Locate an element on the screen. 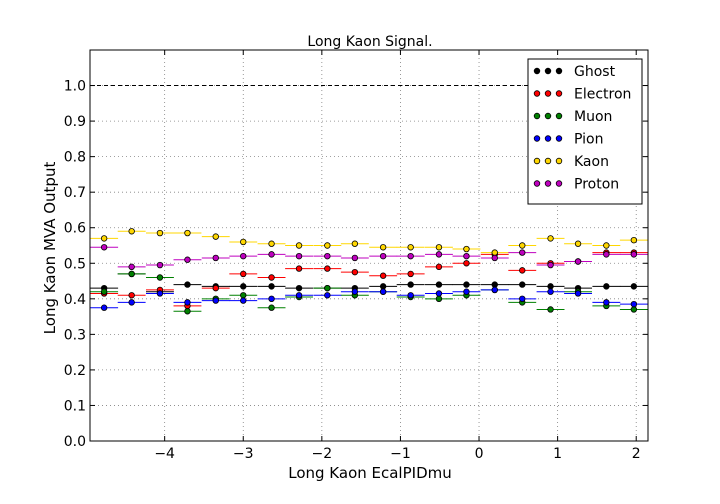  legend-label: Ghost is located at coordinates (595, 72).